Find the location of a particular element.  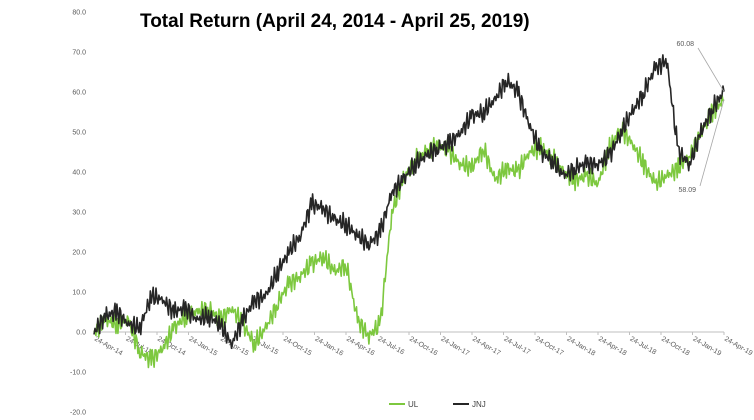

x-tick-label: 24-Oct-18 is located at coordinates (675, 347).